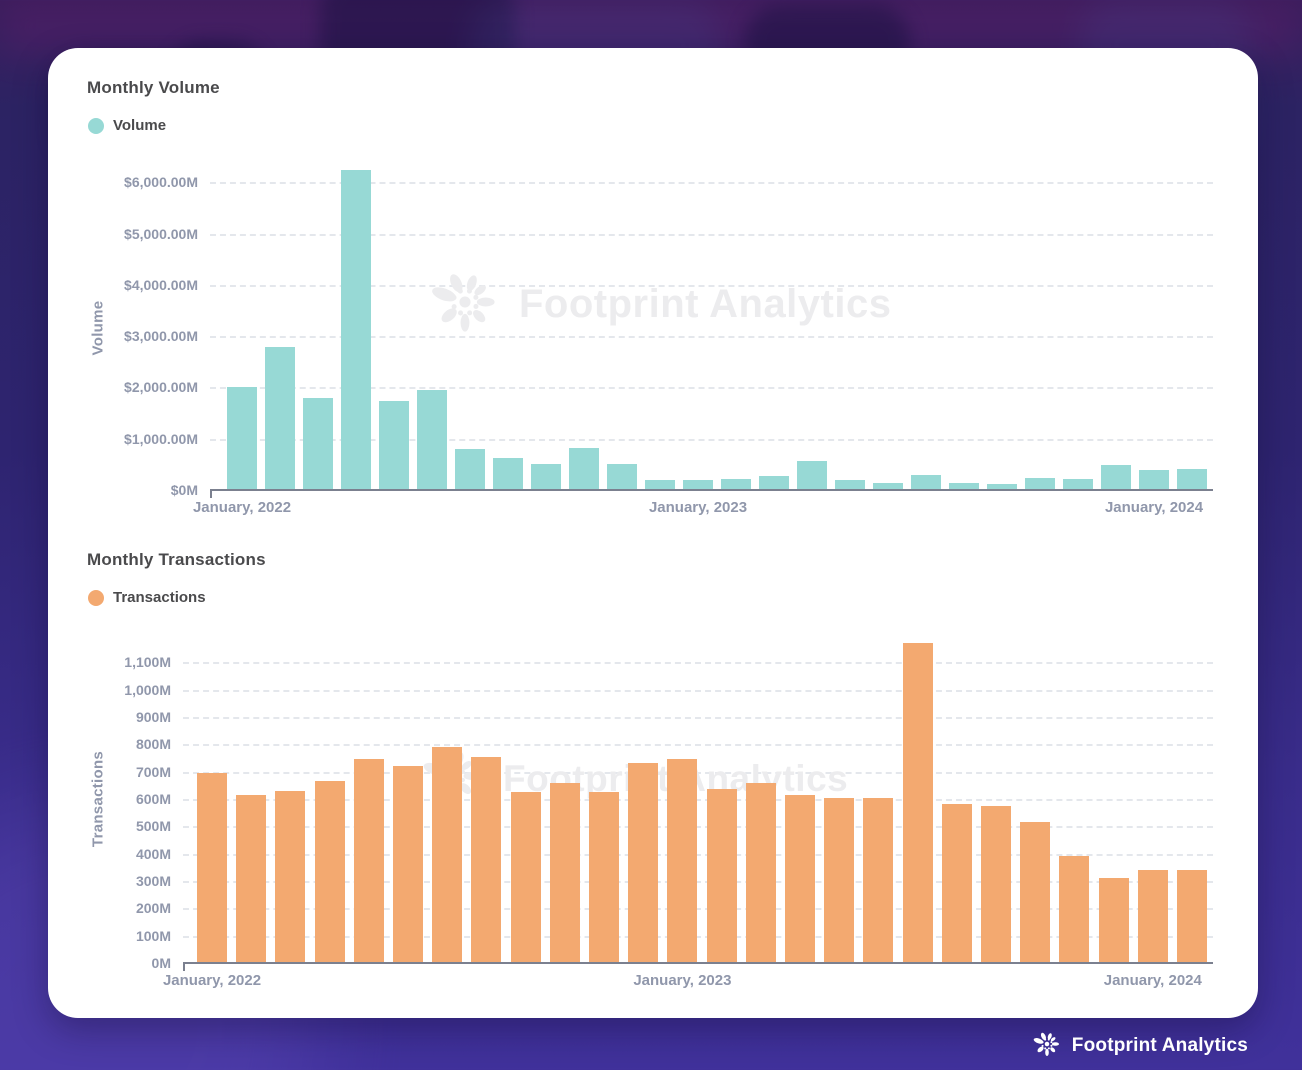 The image size is (1302, 1070). What do you see at coordinates (161, 284) in the screenshot?
I see `y-axis-tick-label: $4,000.00M` at bounding box center [161, 284].